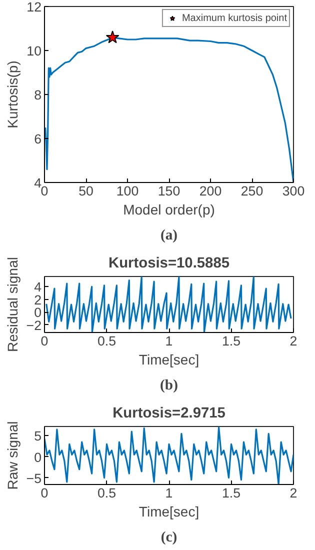  What do you see at coordinates (12, 94) in the screenshot?
I see `y-axis-title: Kurtosis(p)` at bounding box center [12, 94].